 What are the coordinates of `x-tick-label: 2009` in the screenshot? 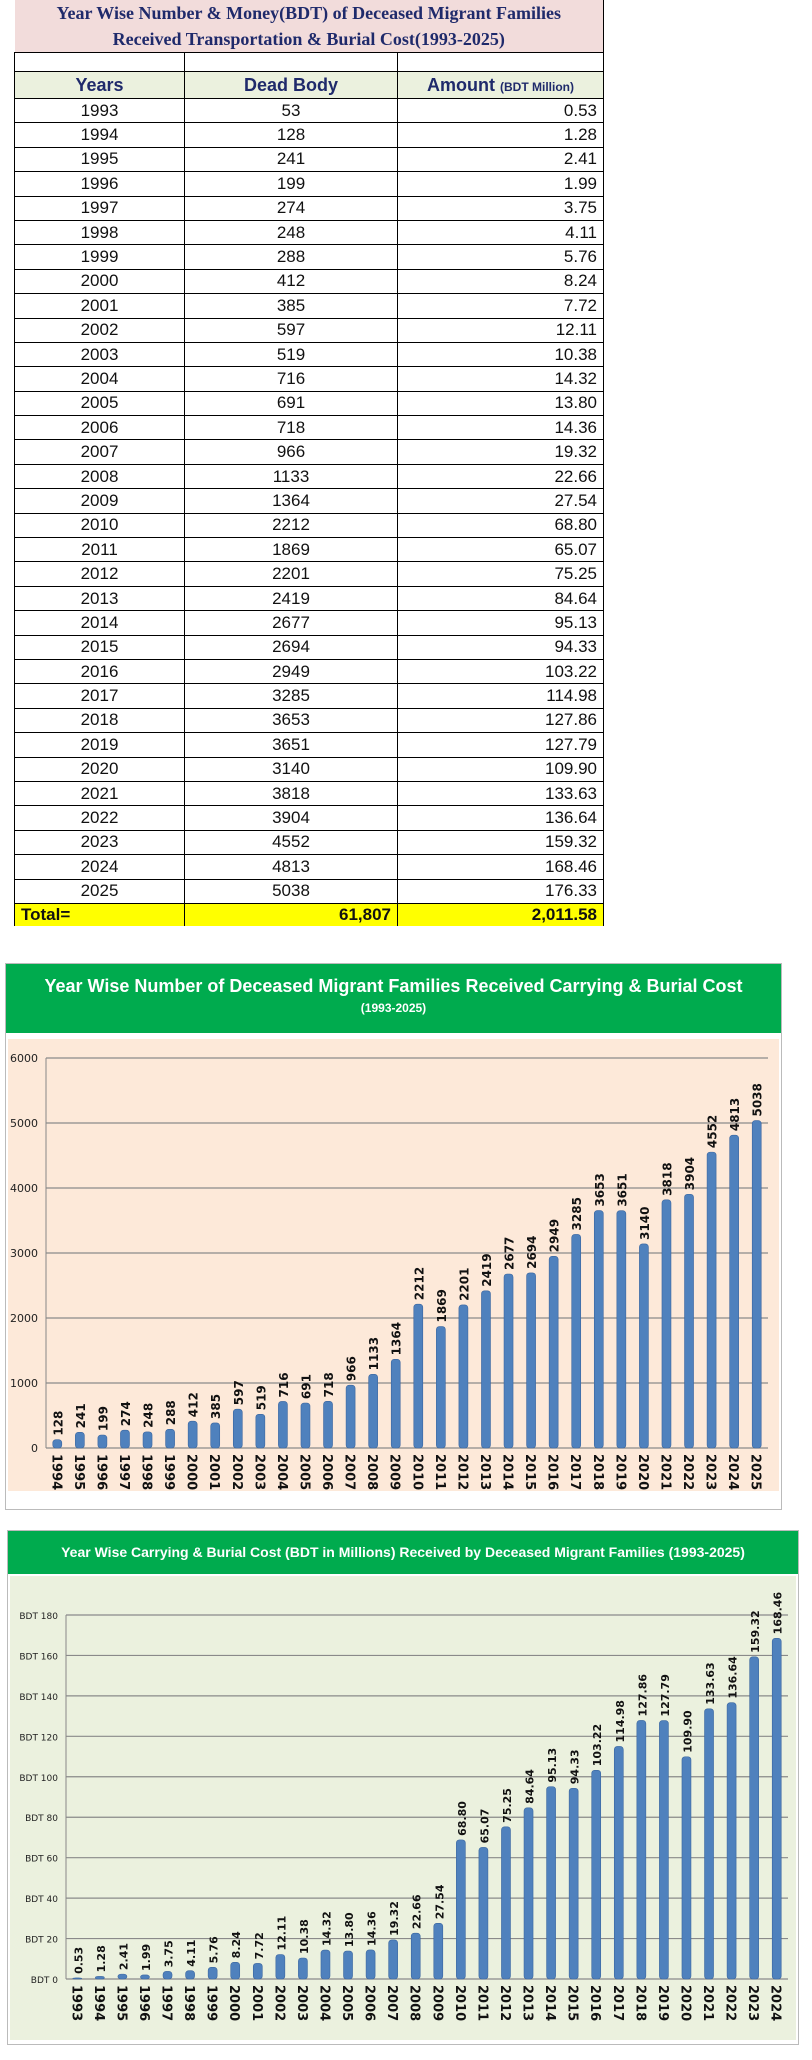 It's located at (436, 2003).